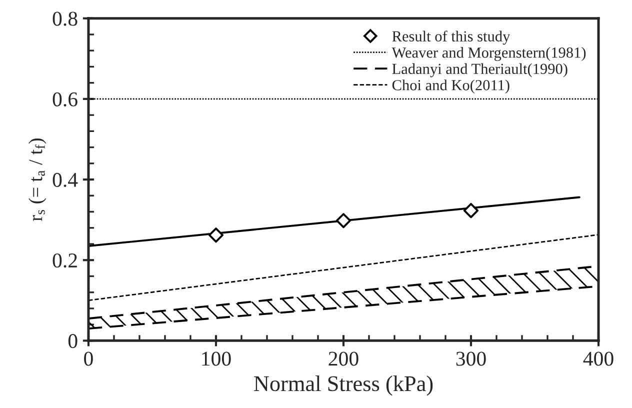 The height and width of the screenshot is (408, 632). Describe the element at coordinates (37, 180) in the screenshot. I see `y-axis-title: r$_{s}$ (= t$_{a}$ / t$_{f}$)` at that location.